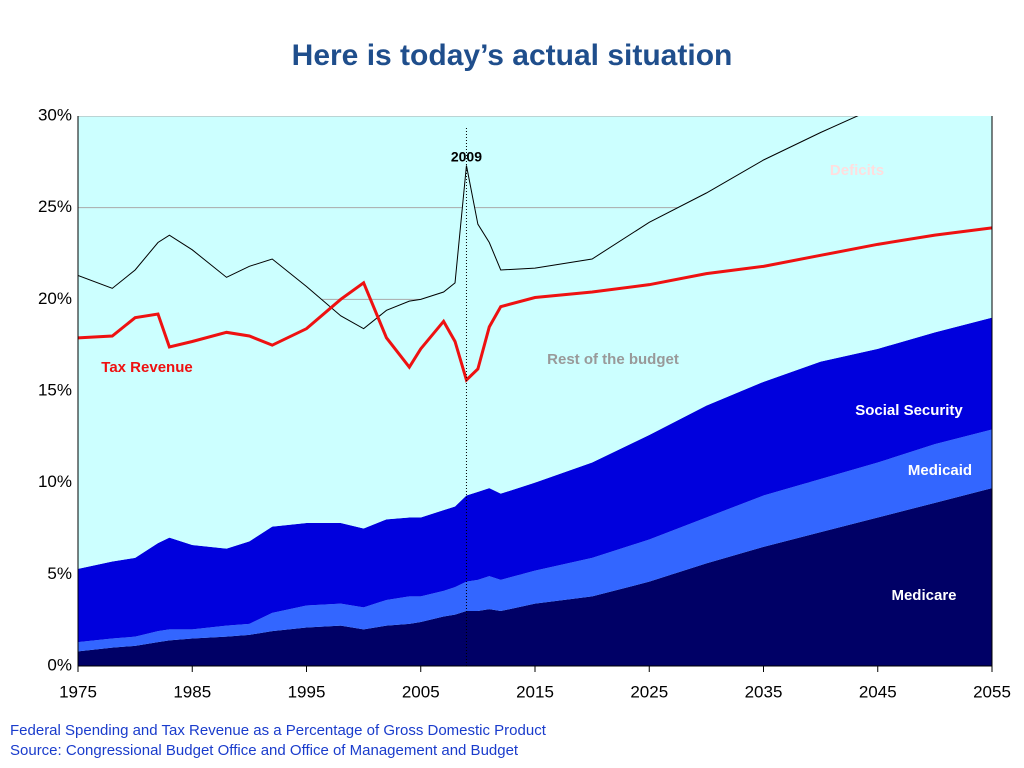 The width and height of the screenshot is (1024, 768). Describe the element at coordinates (192, 691) in the screenshot. I see `x-tick-label: 1985` at that location.